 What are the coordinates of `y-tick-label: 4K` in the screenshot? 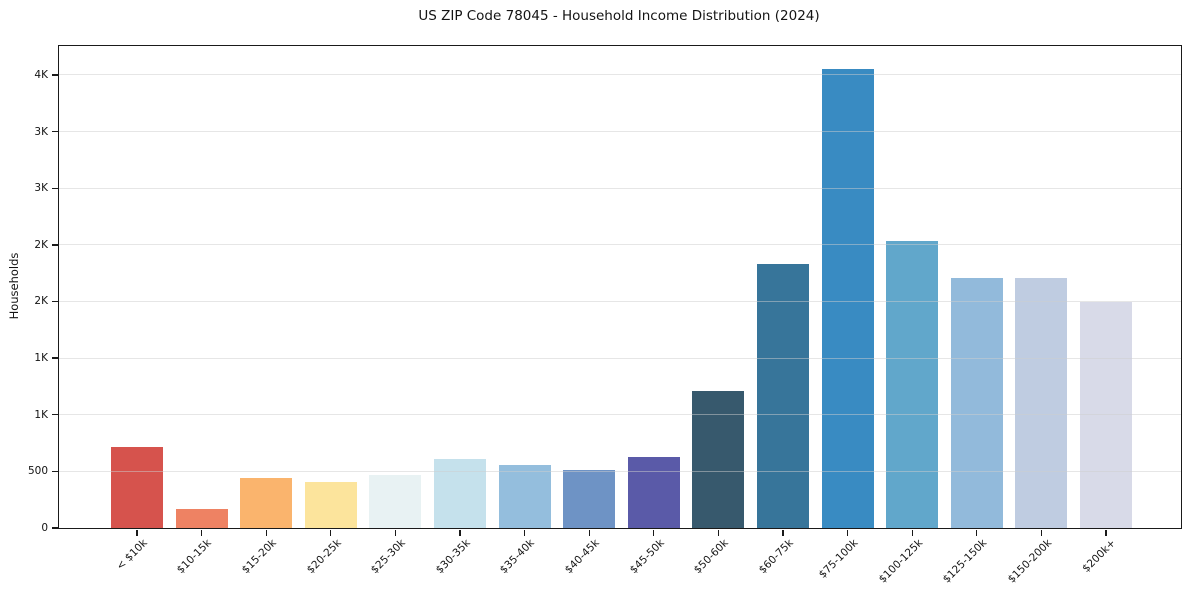 It's located at (41, 74).